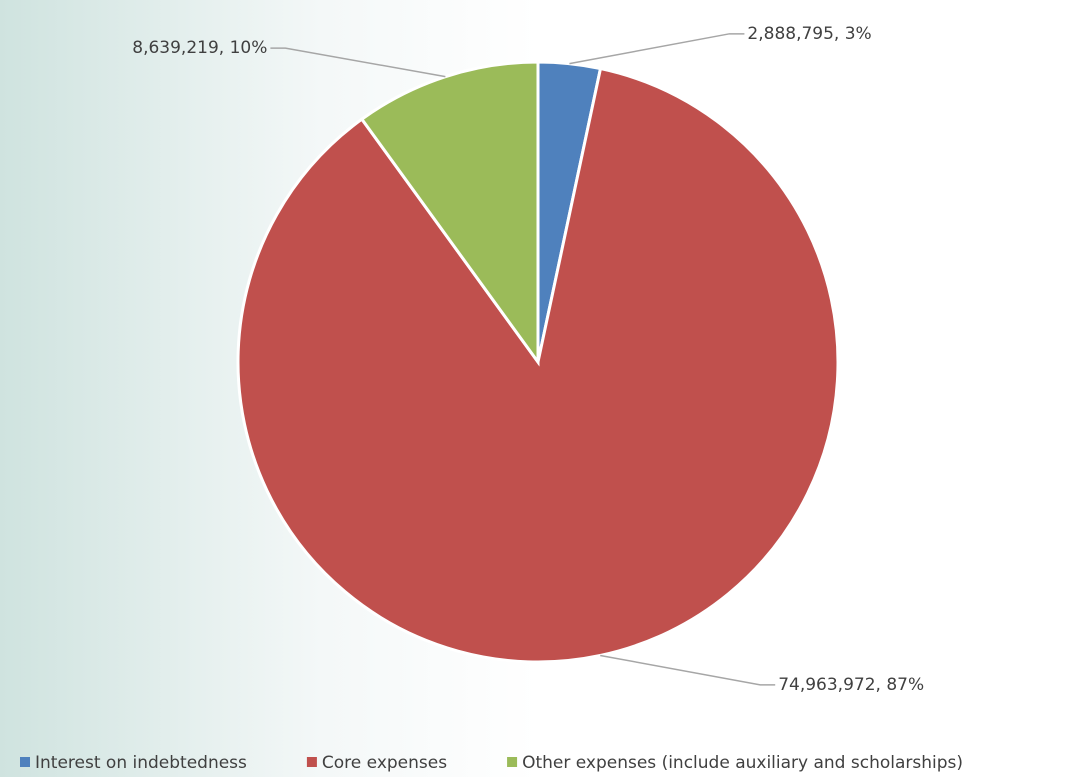 The width and height of the screenshot is (1076, 781). Describe the element at coordinates (141, 763) in the screenshot. I see `legend-label: Interest on indebtedness` at that location.